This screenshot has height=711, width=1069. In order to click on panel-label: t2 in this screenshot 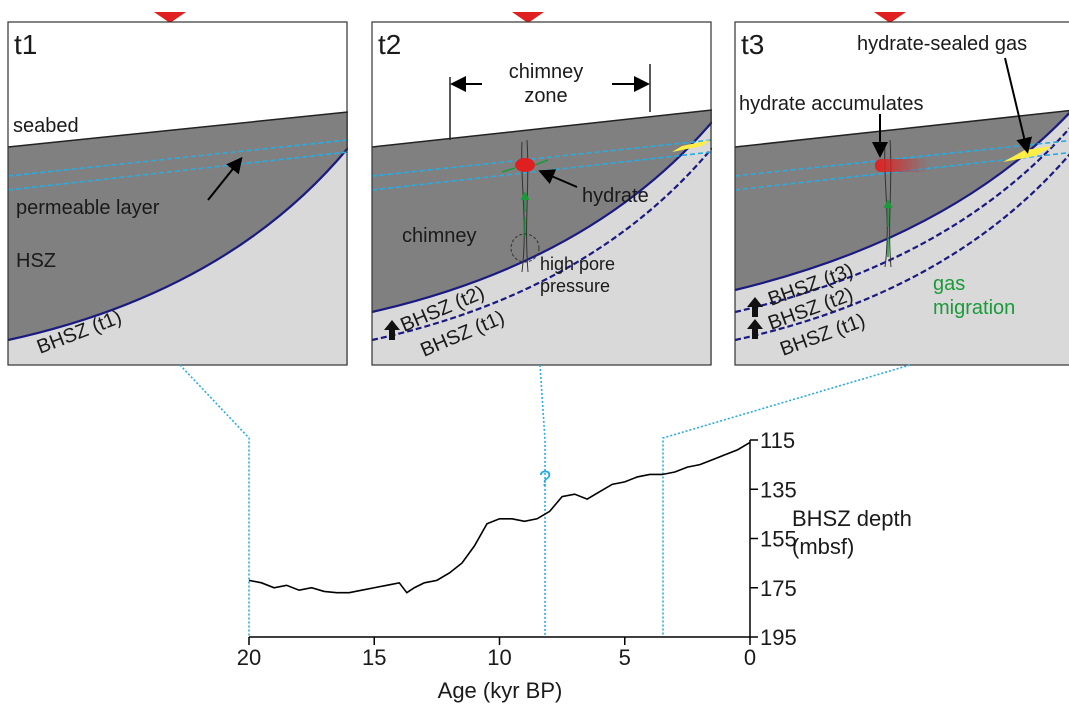, I will do `click(389, 44)`.